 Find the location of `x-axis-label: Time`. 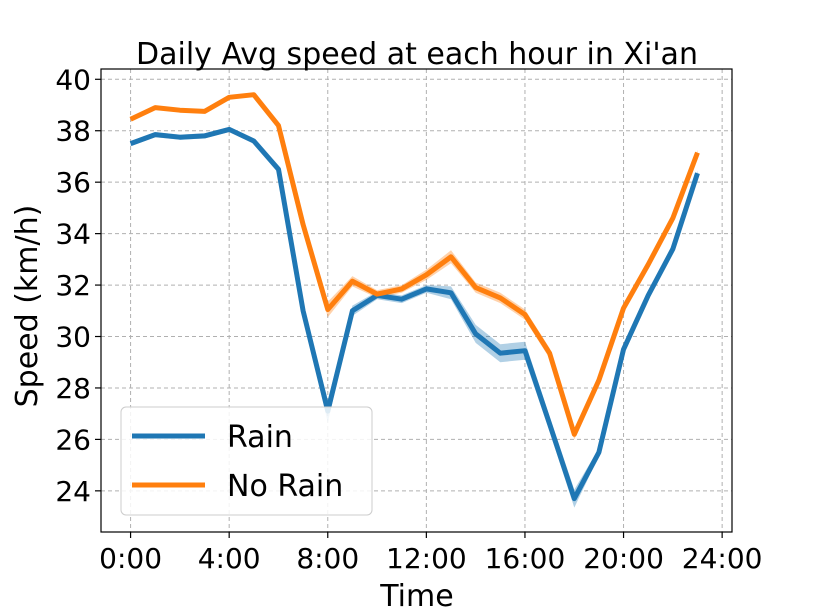

x-axis-label: Time is located at coordinates (416, 594).